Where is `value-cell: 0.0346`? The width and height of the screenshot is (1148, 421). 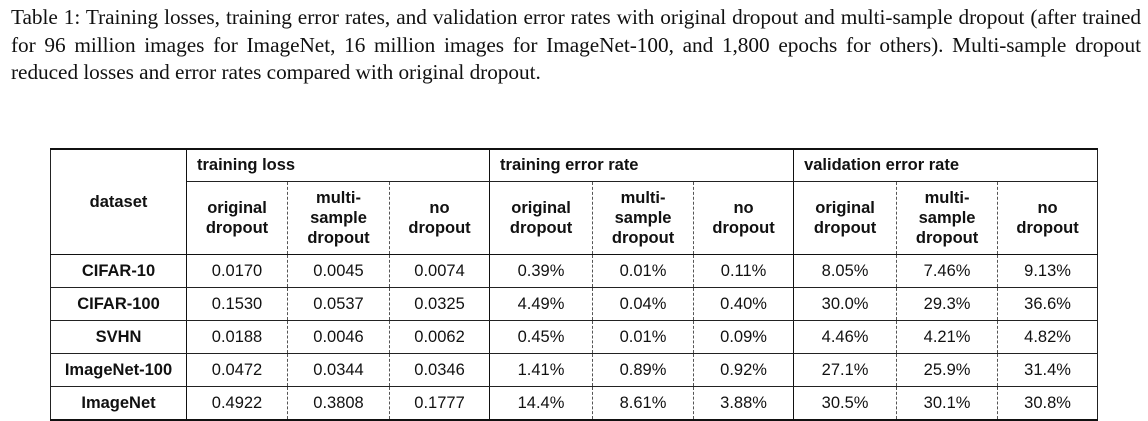 value-cell: 0.0346 is located at coordinates (439, 370).